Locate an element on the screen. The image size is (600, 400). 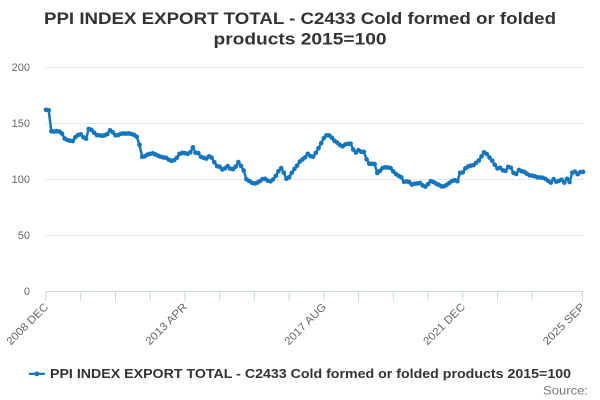
svg-text: products 2015=100 is located at coordinates (300, 39).